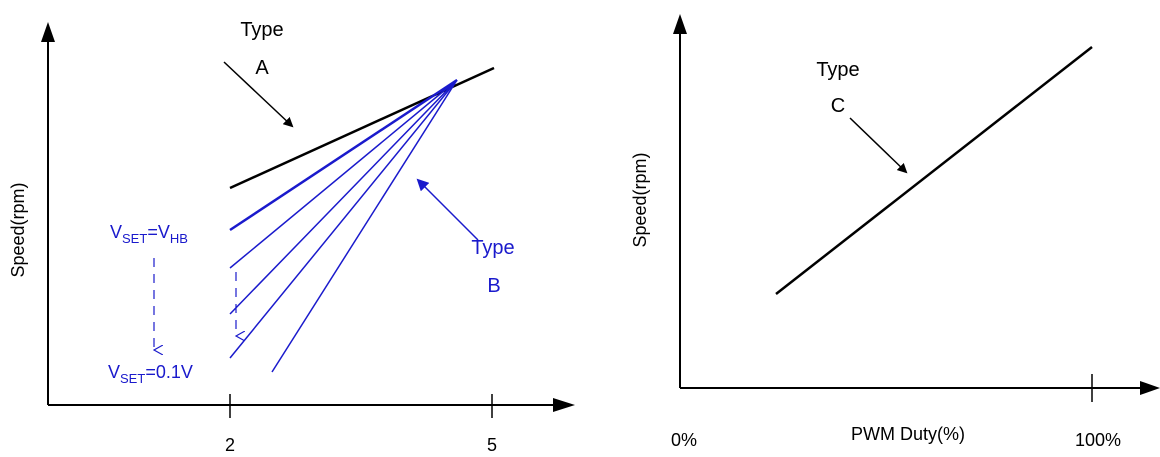  Describe the element at coordinates (362, 128) in the screenshot. I see `type-a-line` at that location.